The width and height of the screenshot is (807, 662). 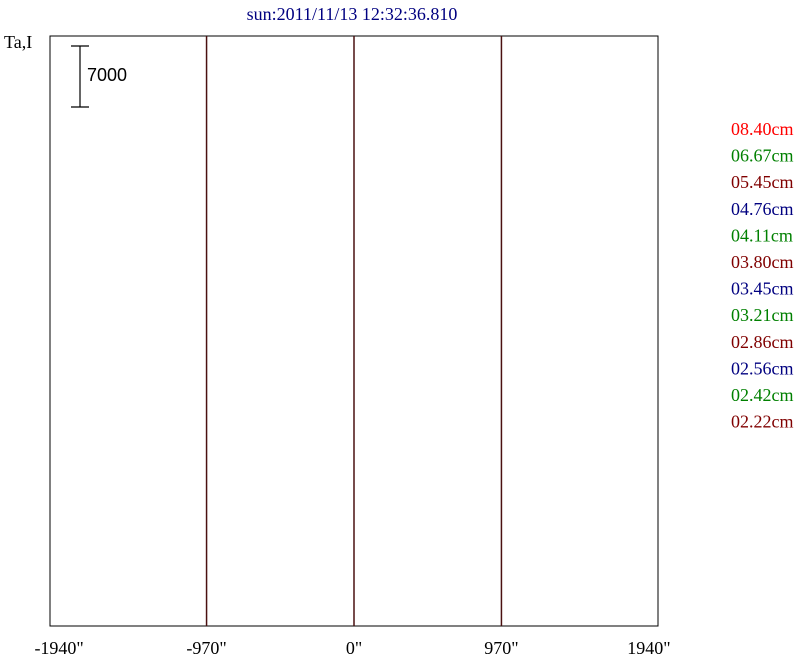 I want to click on legend-entry: 02.42cm, so click(x=762, y=395).